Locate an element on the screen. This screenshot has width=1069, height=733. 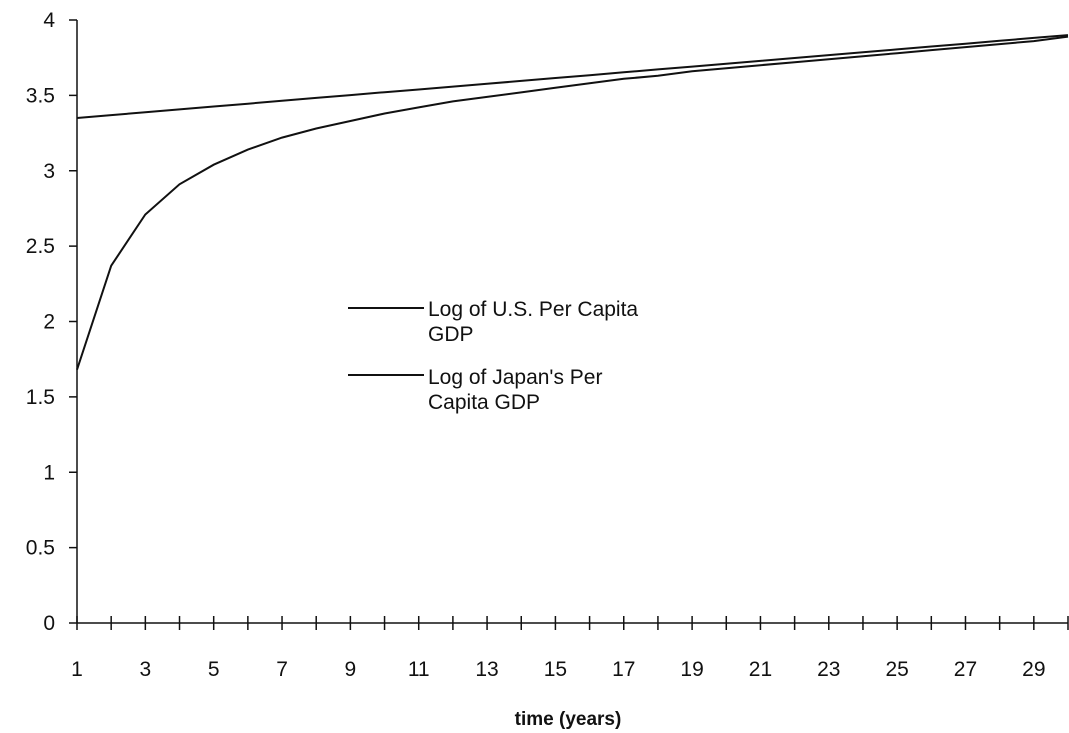
x-tick-label: 29 is located at coordinates (1033, 669).